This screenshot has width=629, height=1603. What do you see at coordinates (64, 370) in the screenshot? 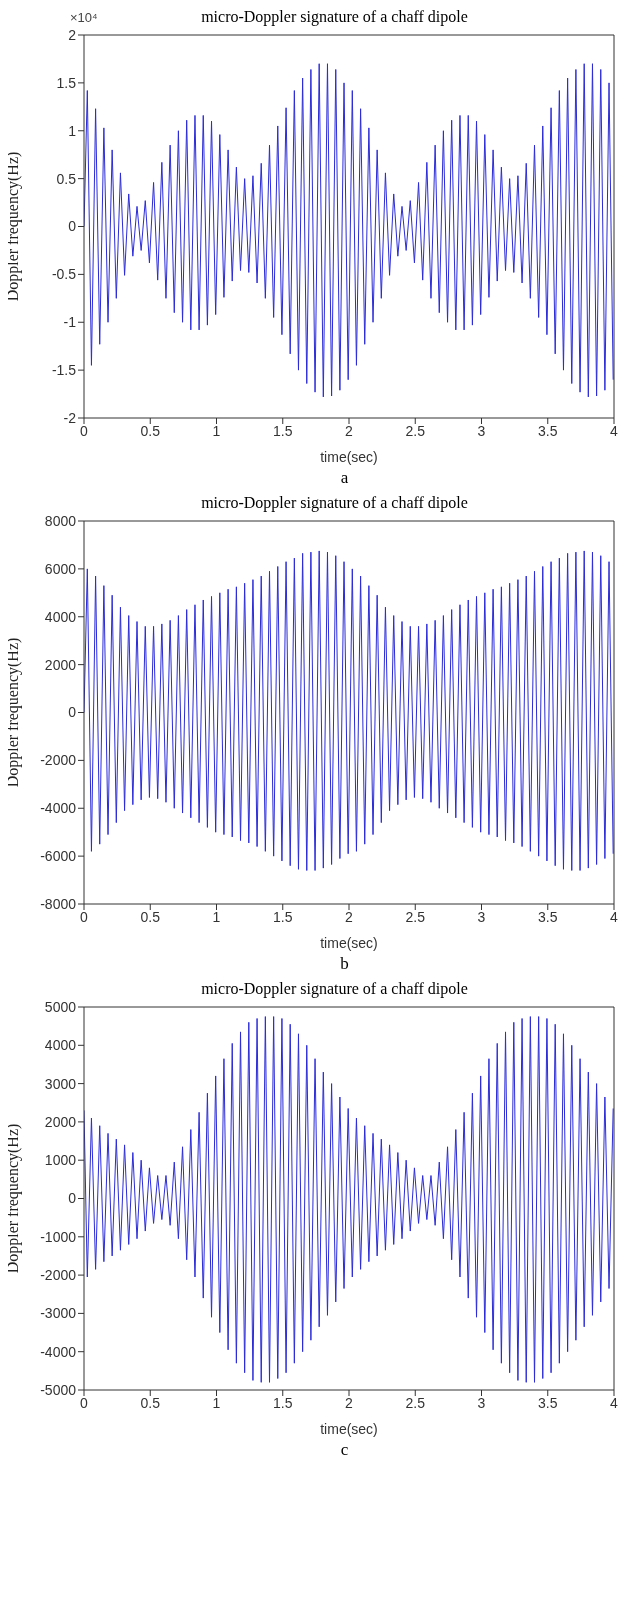
I see `y-tick-label: -1.5` at bounding box center [64, 370].